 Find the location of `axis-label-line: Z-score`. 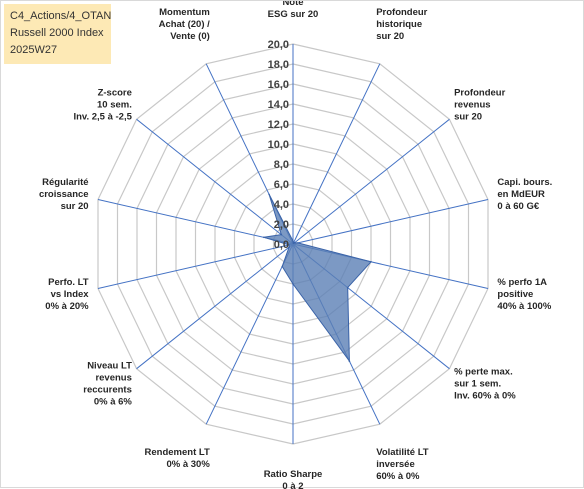

axis-label-line: Z-score is located at coordinates (115, 92).